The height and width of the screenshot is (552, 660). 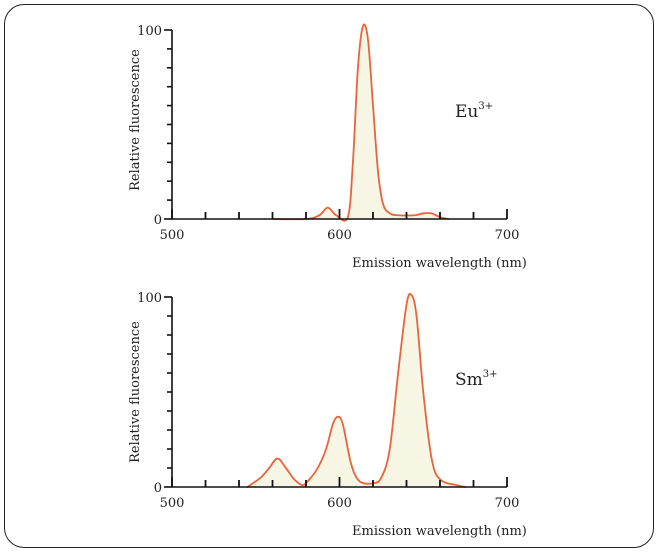 I want to click on ion-label-eu: Eu3+, so click(x=474, y=111).